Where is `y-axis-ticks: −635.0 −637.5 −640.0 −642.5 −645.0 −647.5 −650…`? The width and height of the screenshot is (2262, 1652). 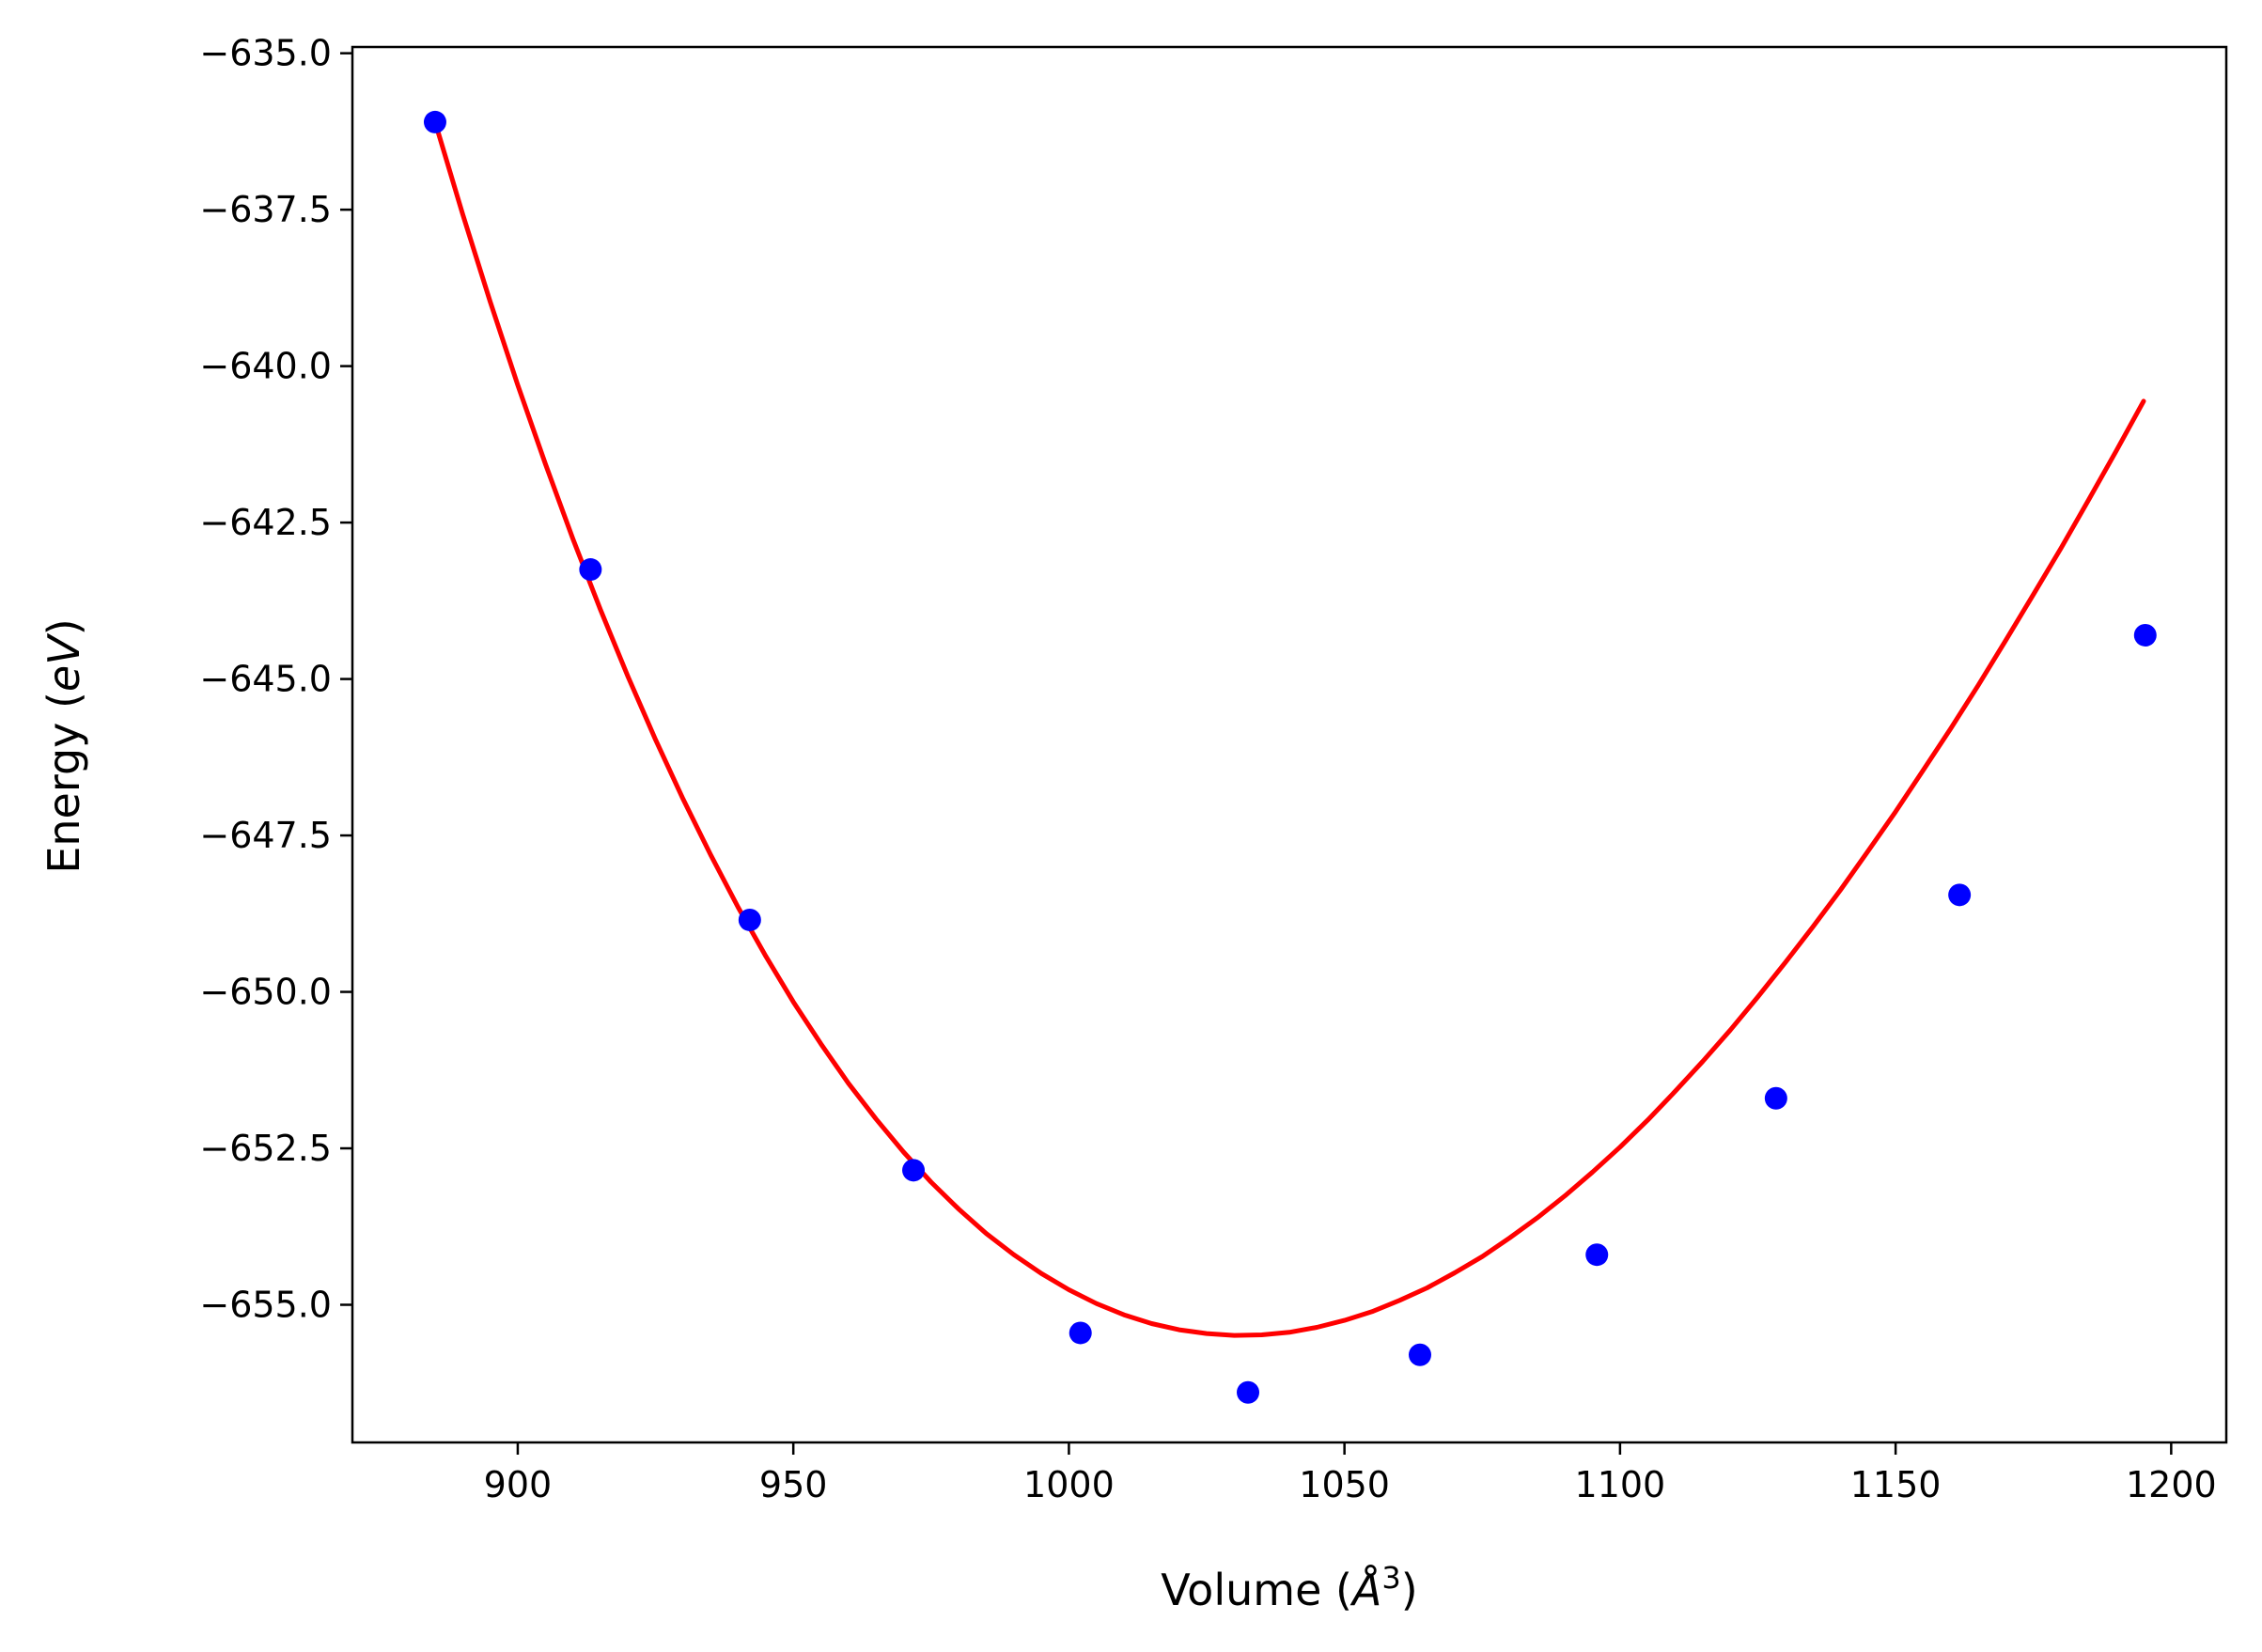 y-axis-ticks: −635.0 −637.5 −640.0 −642.5 −645.0 −647.5 −650… is located at coordinates (275, 679).